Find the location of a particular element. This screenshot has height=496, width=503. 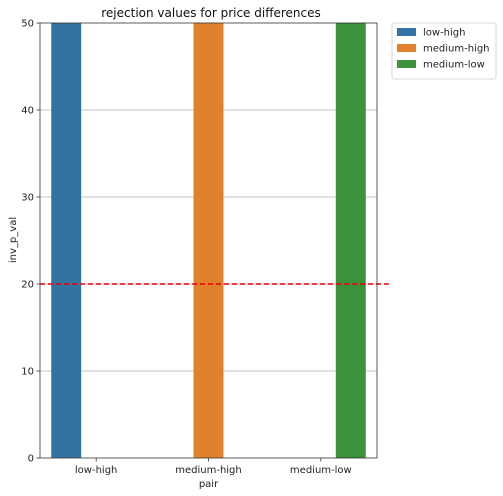

legend-label-medium-low: medium-low is located at coordinates (454, 65).